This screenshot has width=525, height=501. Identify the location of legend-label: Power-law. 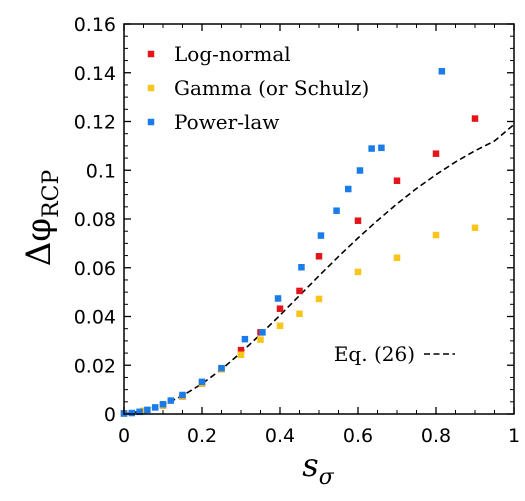
(226, 122).